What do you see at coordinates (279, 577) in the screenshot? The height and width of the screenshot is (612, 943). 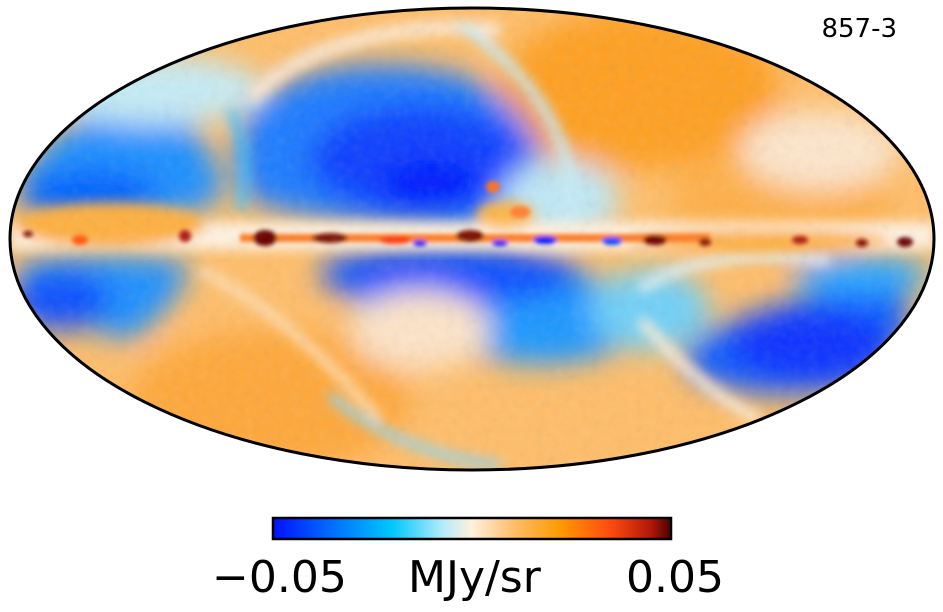 I see `colorbar-min-label: −0.05` at bounding box center [279, 577].